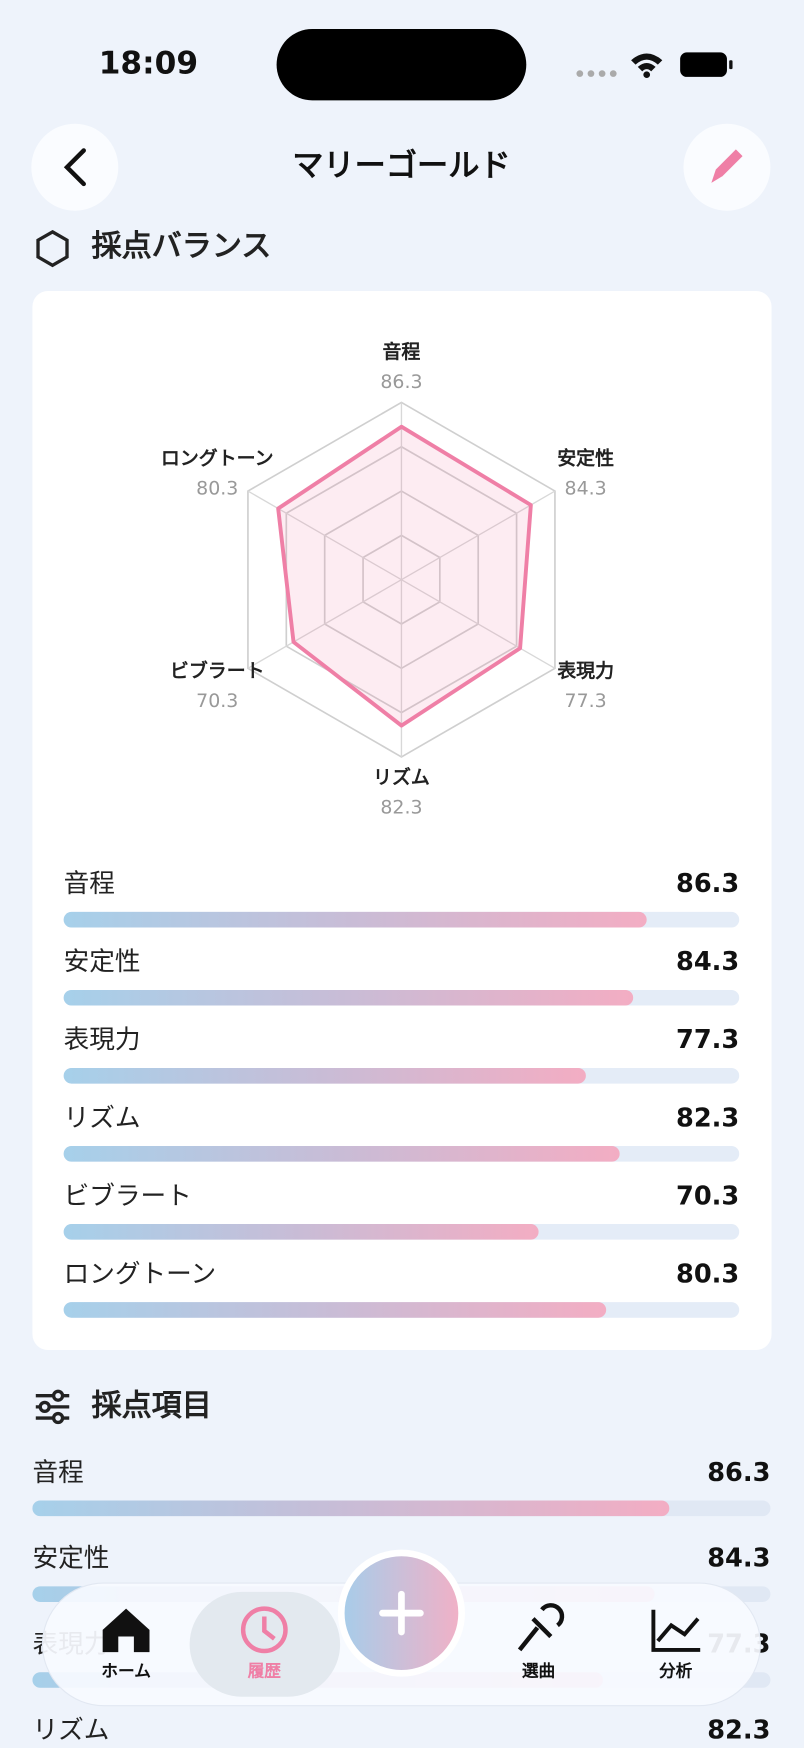  What do you see at coordinates (738, 1730) in the screenshot?
I see `item-value: 82.3` at bounding box center [738, 1730].